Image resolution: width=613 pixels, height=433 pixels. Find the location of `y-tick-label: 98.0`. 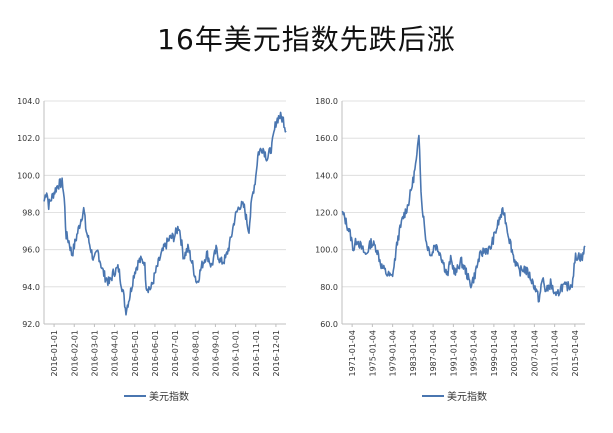

y-tick-label: 98.0 is located at coordinates (31, 213).